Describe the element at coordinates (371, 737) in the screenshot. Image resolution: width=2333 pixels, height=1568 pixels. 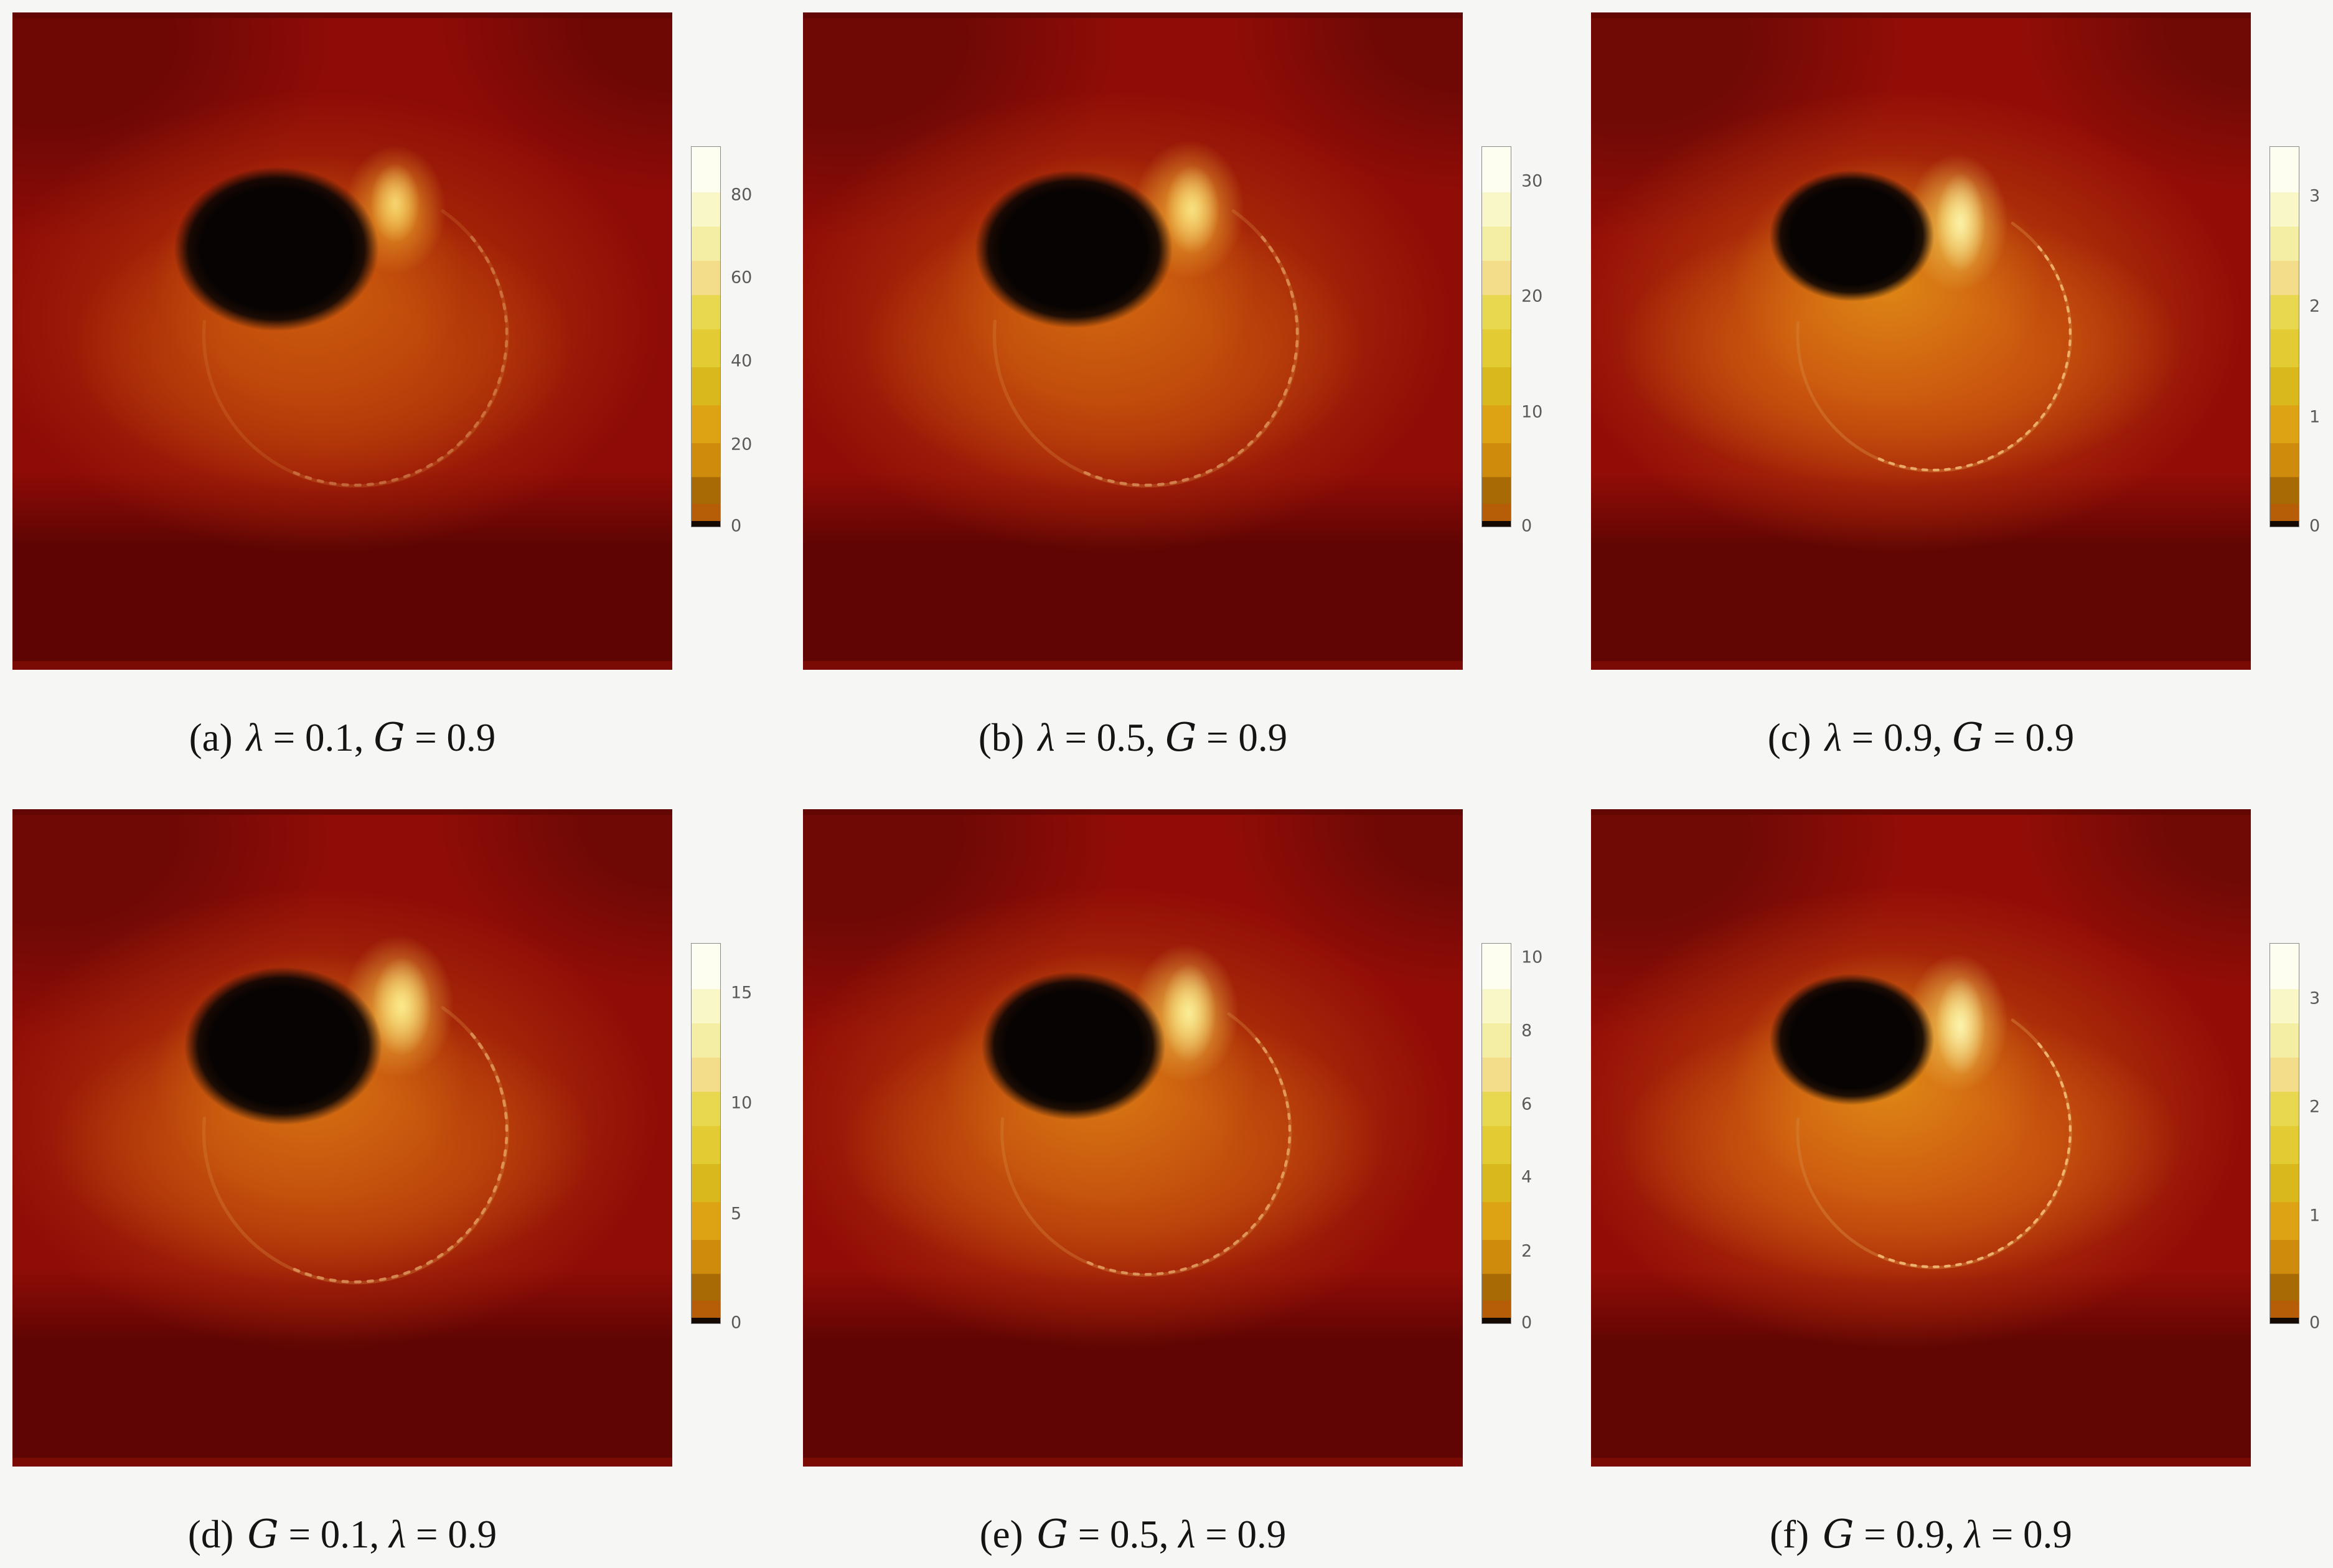
I see `caption-math: λ = 0.1, G = 0.9` at that location.